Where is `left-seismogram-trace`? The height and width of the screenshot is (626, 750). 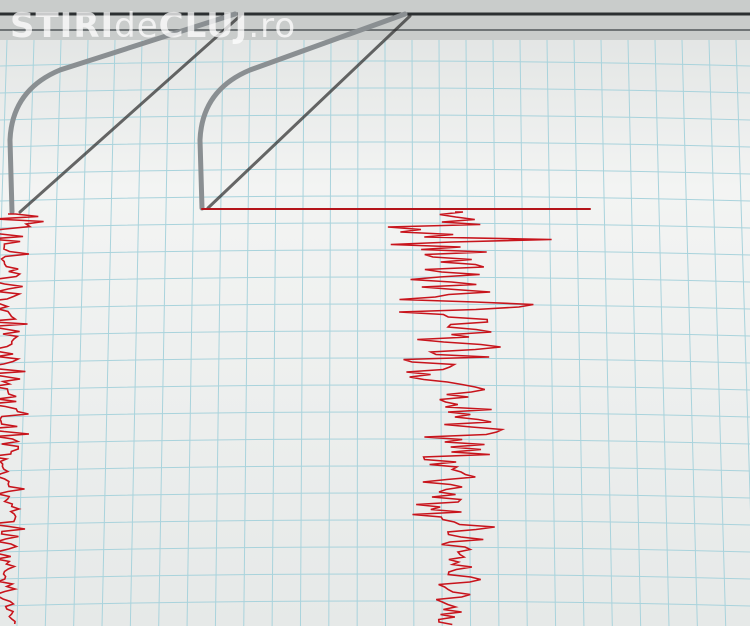
left-seismogram-trace is located at coordinates (22, 419).